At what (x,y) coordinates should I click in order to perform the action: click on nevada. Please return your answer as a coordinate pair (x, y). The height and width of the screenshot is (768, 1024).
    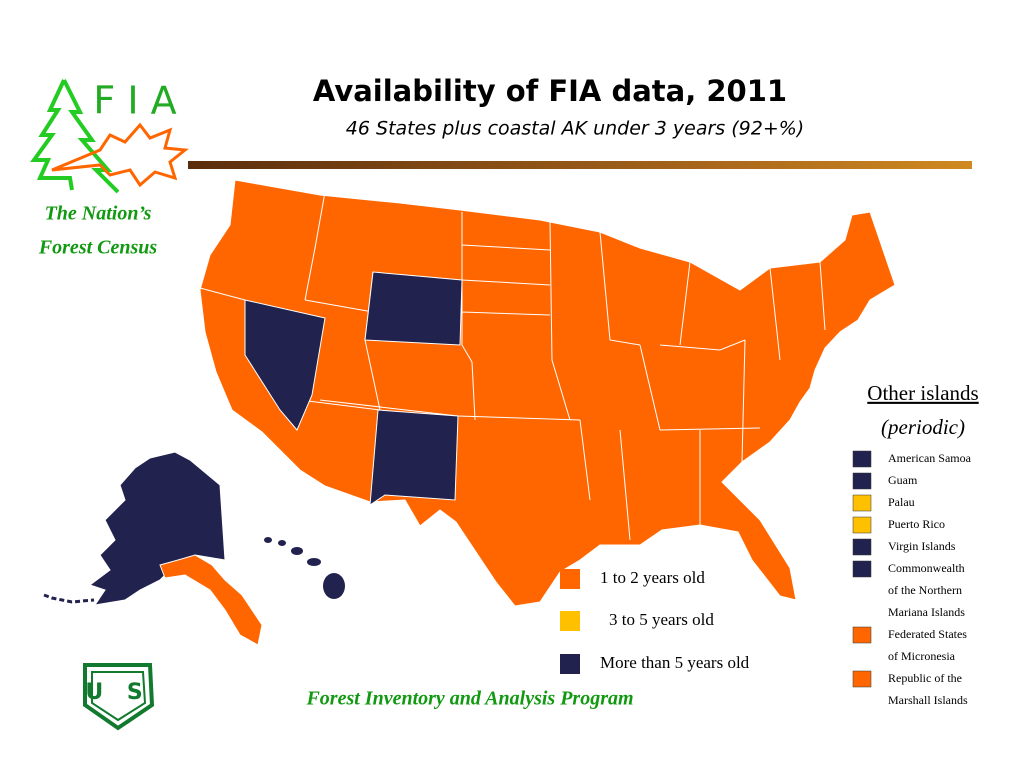
    Looking at the image, I should click on (285, 365).